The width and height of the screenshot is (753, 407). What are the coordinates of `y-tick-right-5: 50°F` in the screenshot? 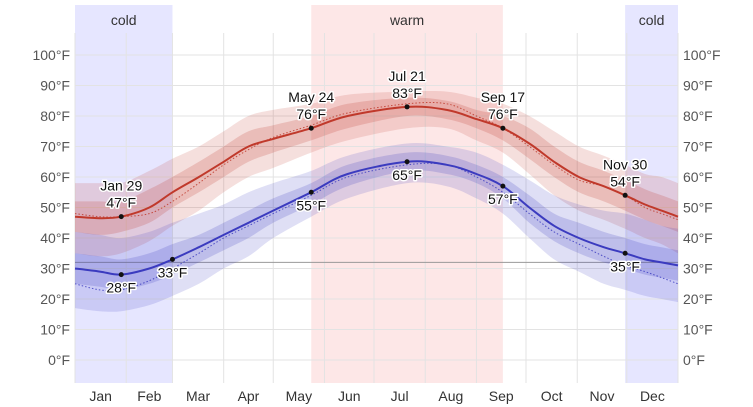 It's located at (698, 208).